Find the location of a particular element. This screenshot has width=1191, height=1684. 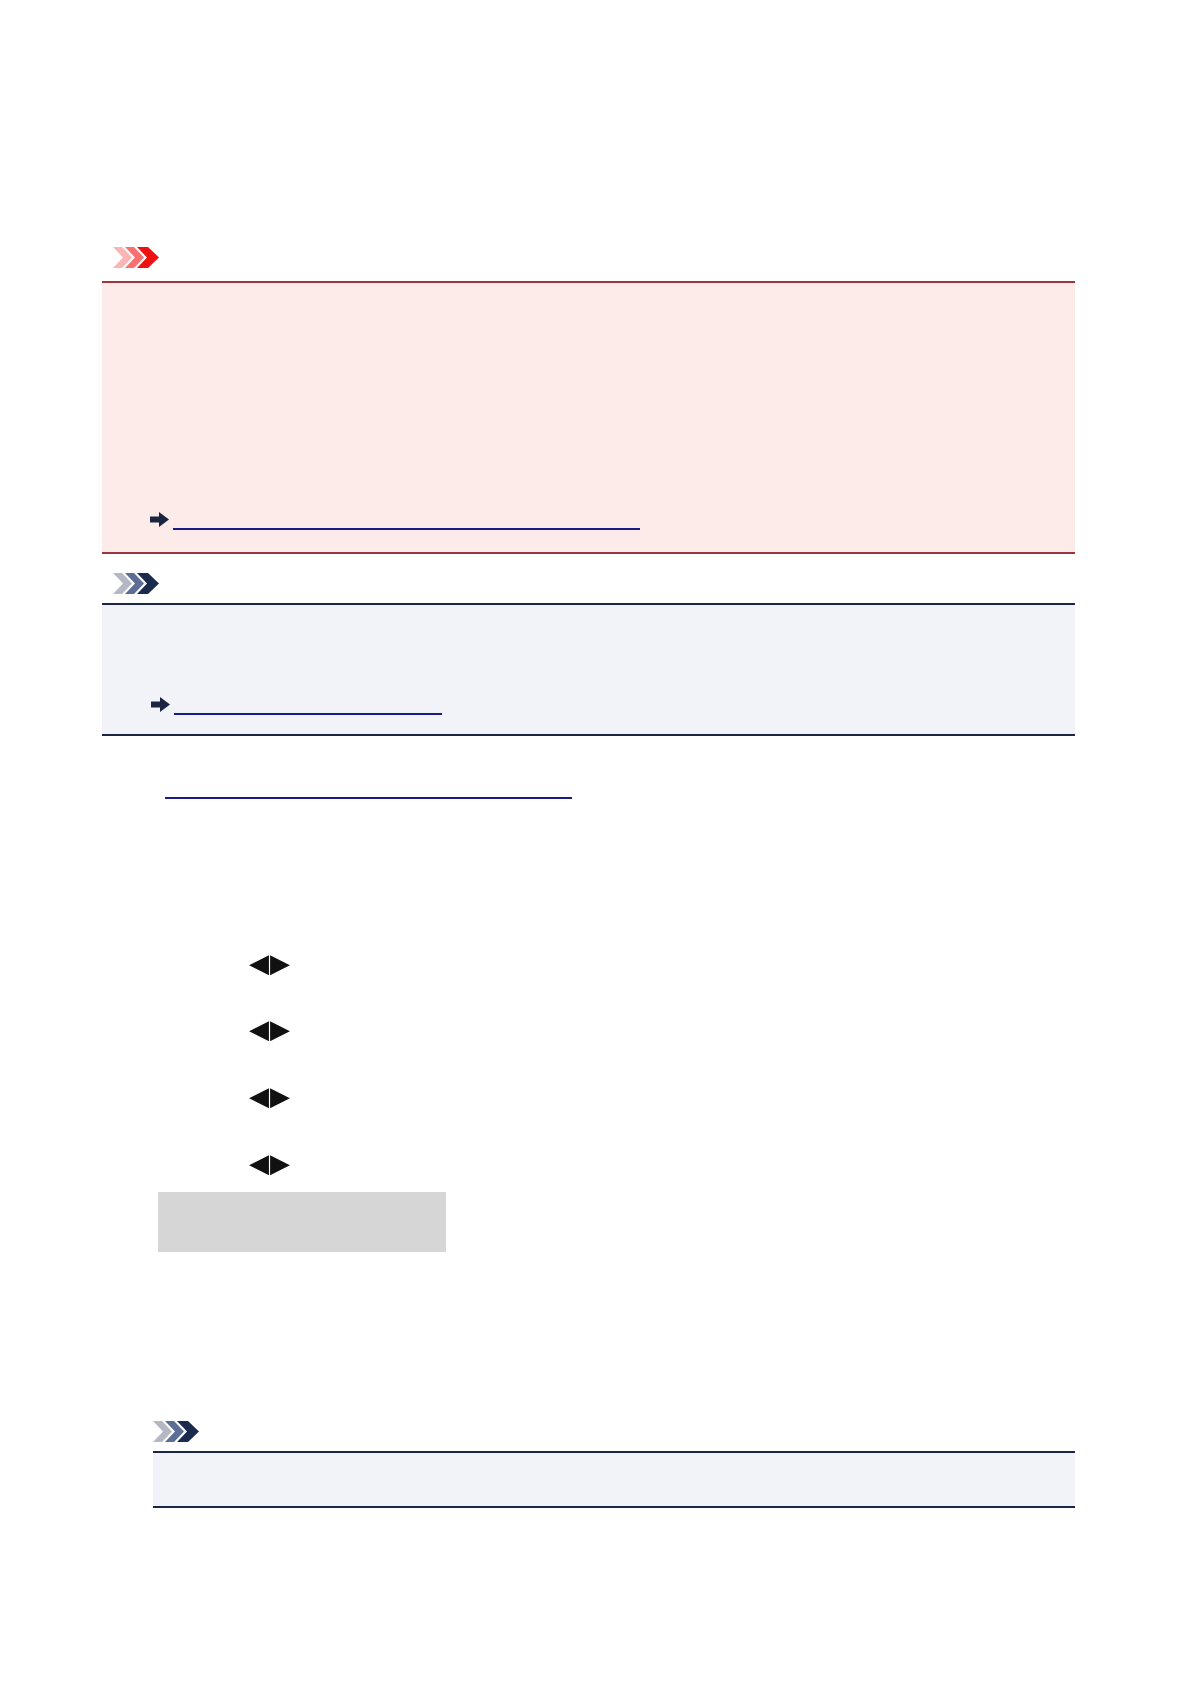

note-link-row is located at coordinates (296, 706).